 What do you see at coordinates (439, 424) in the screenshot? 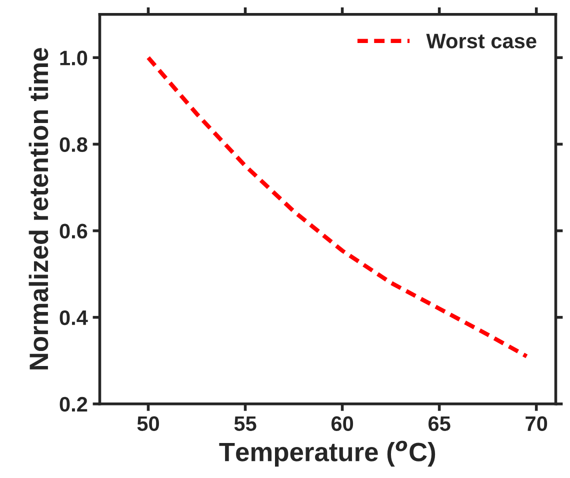
I see `x-tick-label: 65` at bounding box center [439, 424].